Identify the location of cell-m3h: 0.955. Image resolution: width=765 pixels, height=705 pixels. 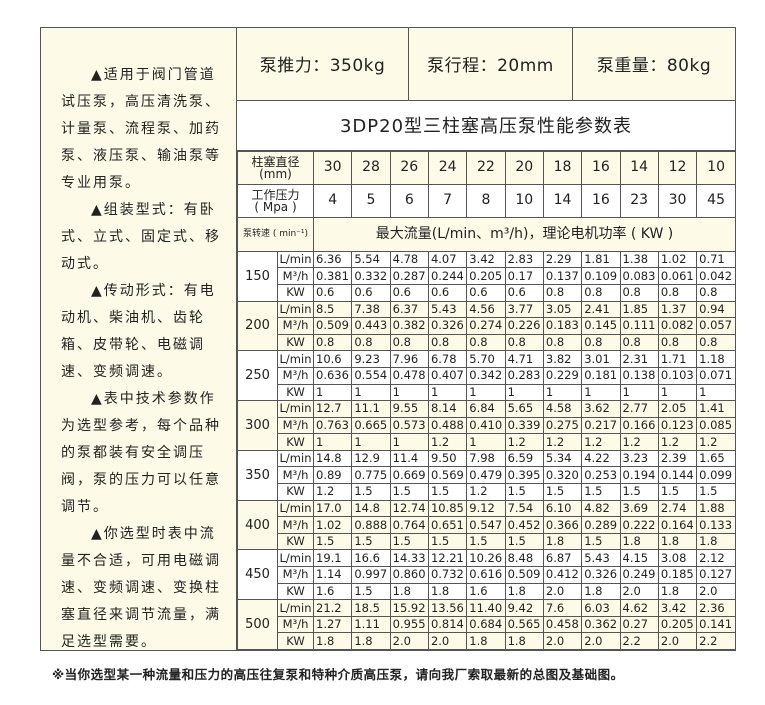
(409, 624).